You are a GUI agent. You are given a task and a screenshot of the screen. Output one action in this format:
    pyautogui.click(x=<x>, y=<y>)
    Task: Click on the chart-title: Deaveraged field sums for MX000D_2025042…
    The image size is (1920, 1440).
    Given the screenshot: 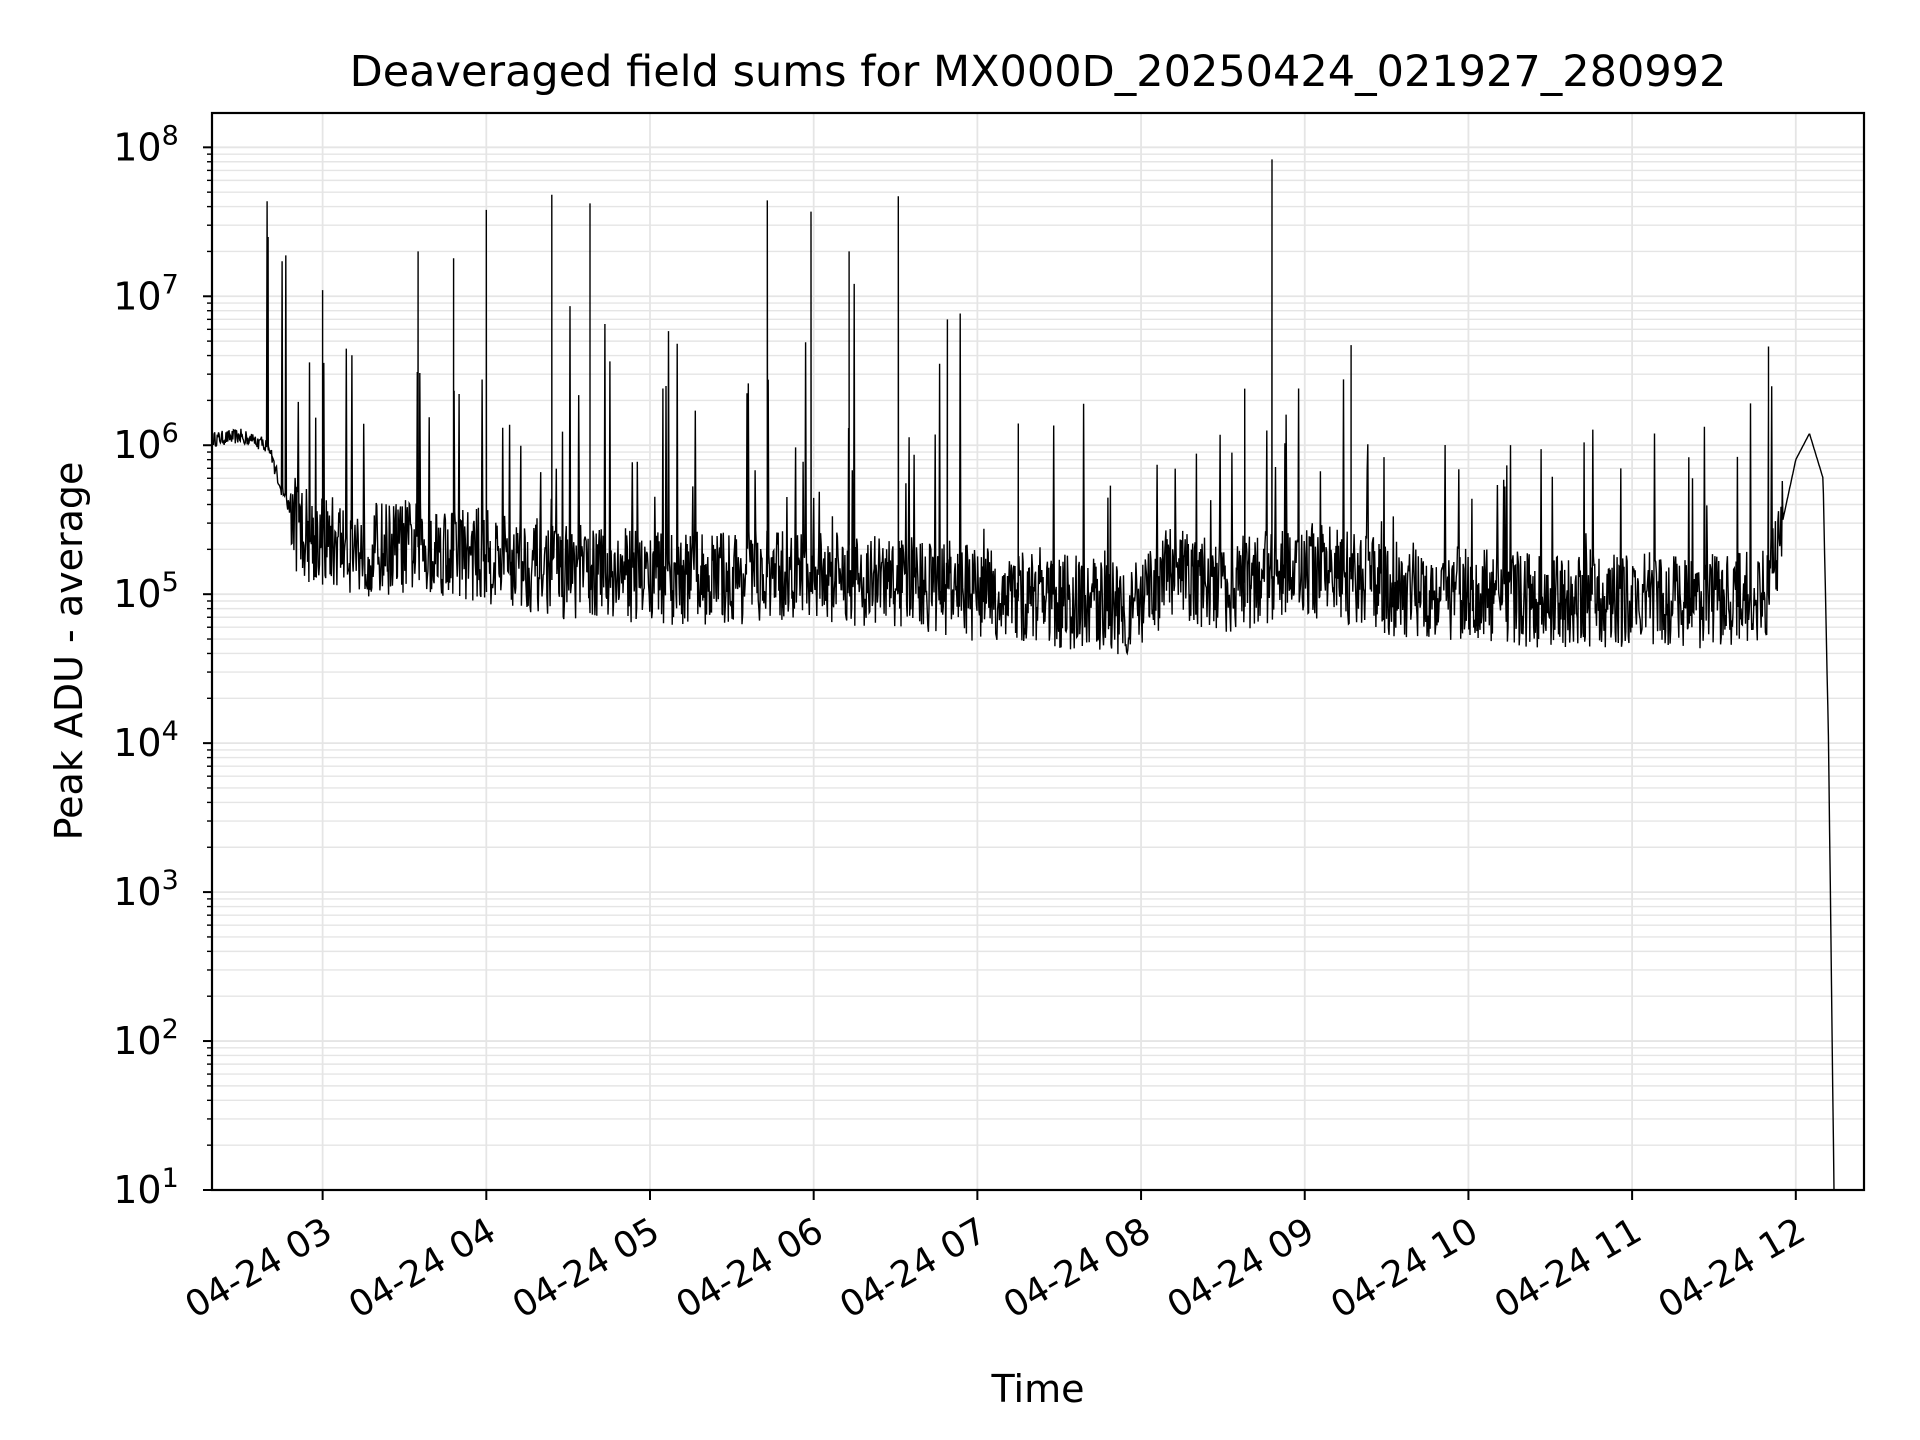 What is the action you would take?
    pyautogui.click(x=1038, y=72)
    